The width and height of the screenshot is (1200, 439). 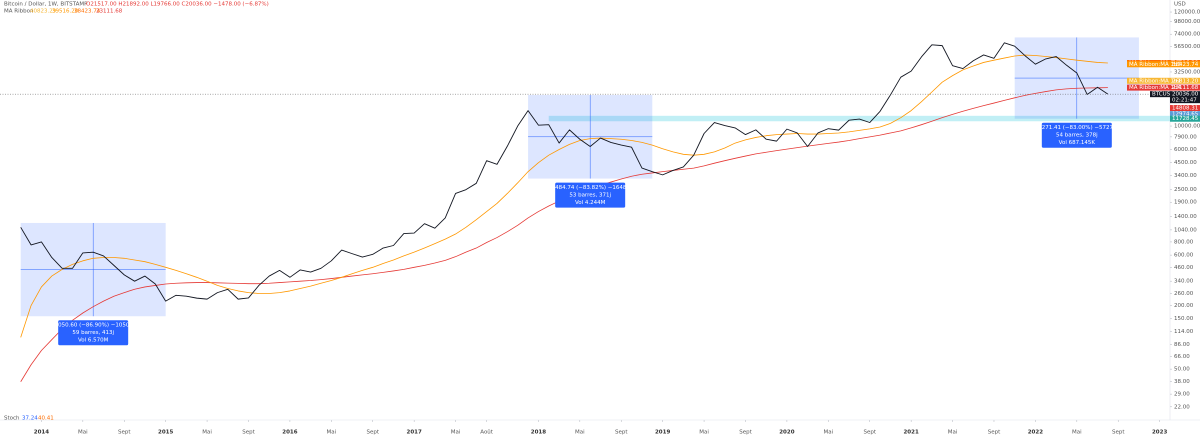 I want to click on price-tag-name: MA Ribbon:MA 1b1, so click(x=1155, y=81).